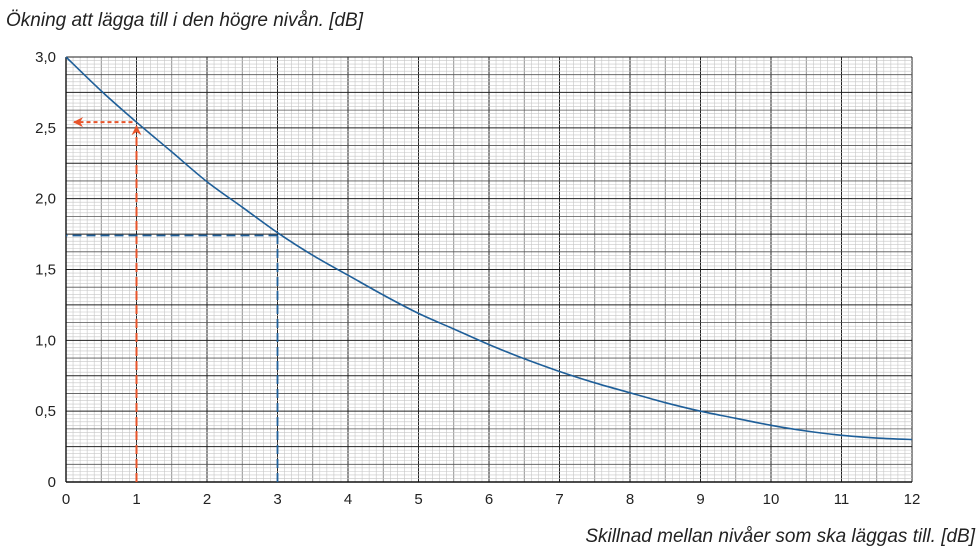 The width and height of the screenshot is (979, 555). I want to click on x-tick-label: 4, so click(348, 499).